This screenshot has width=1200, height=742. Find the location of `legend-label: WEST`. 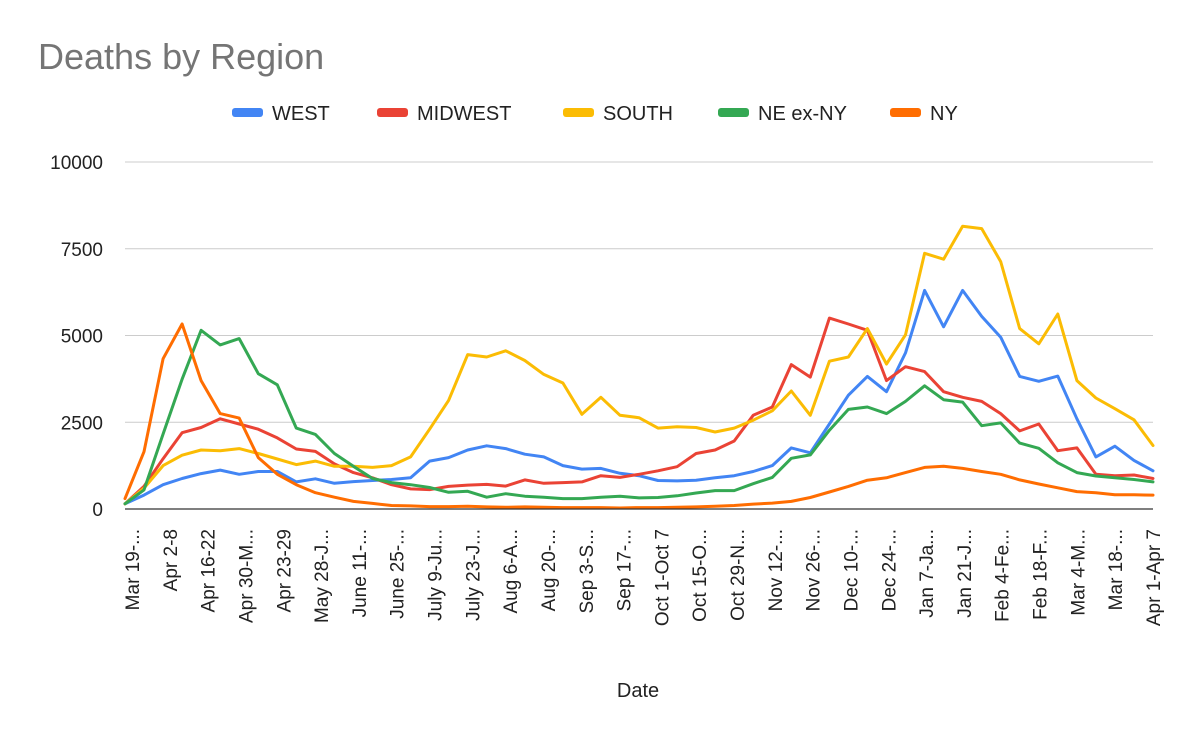

legend-label: WEST is located at coordinates (301, 114).